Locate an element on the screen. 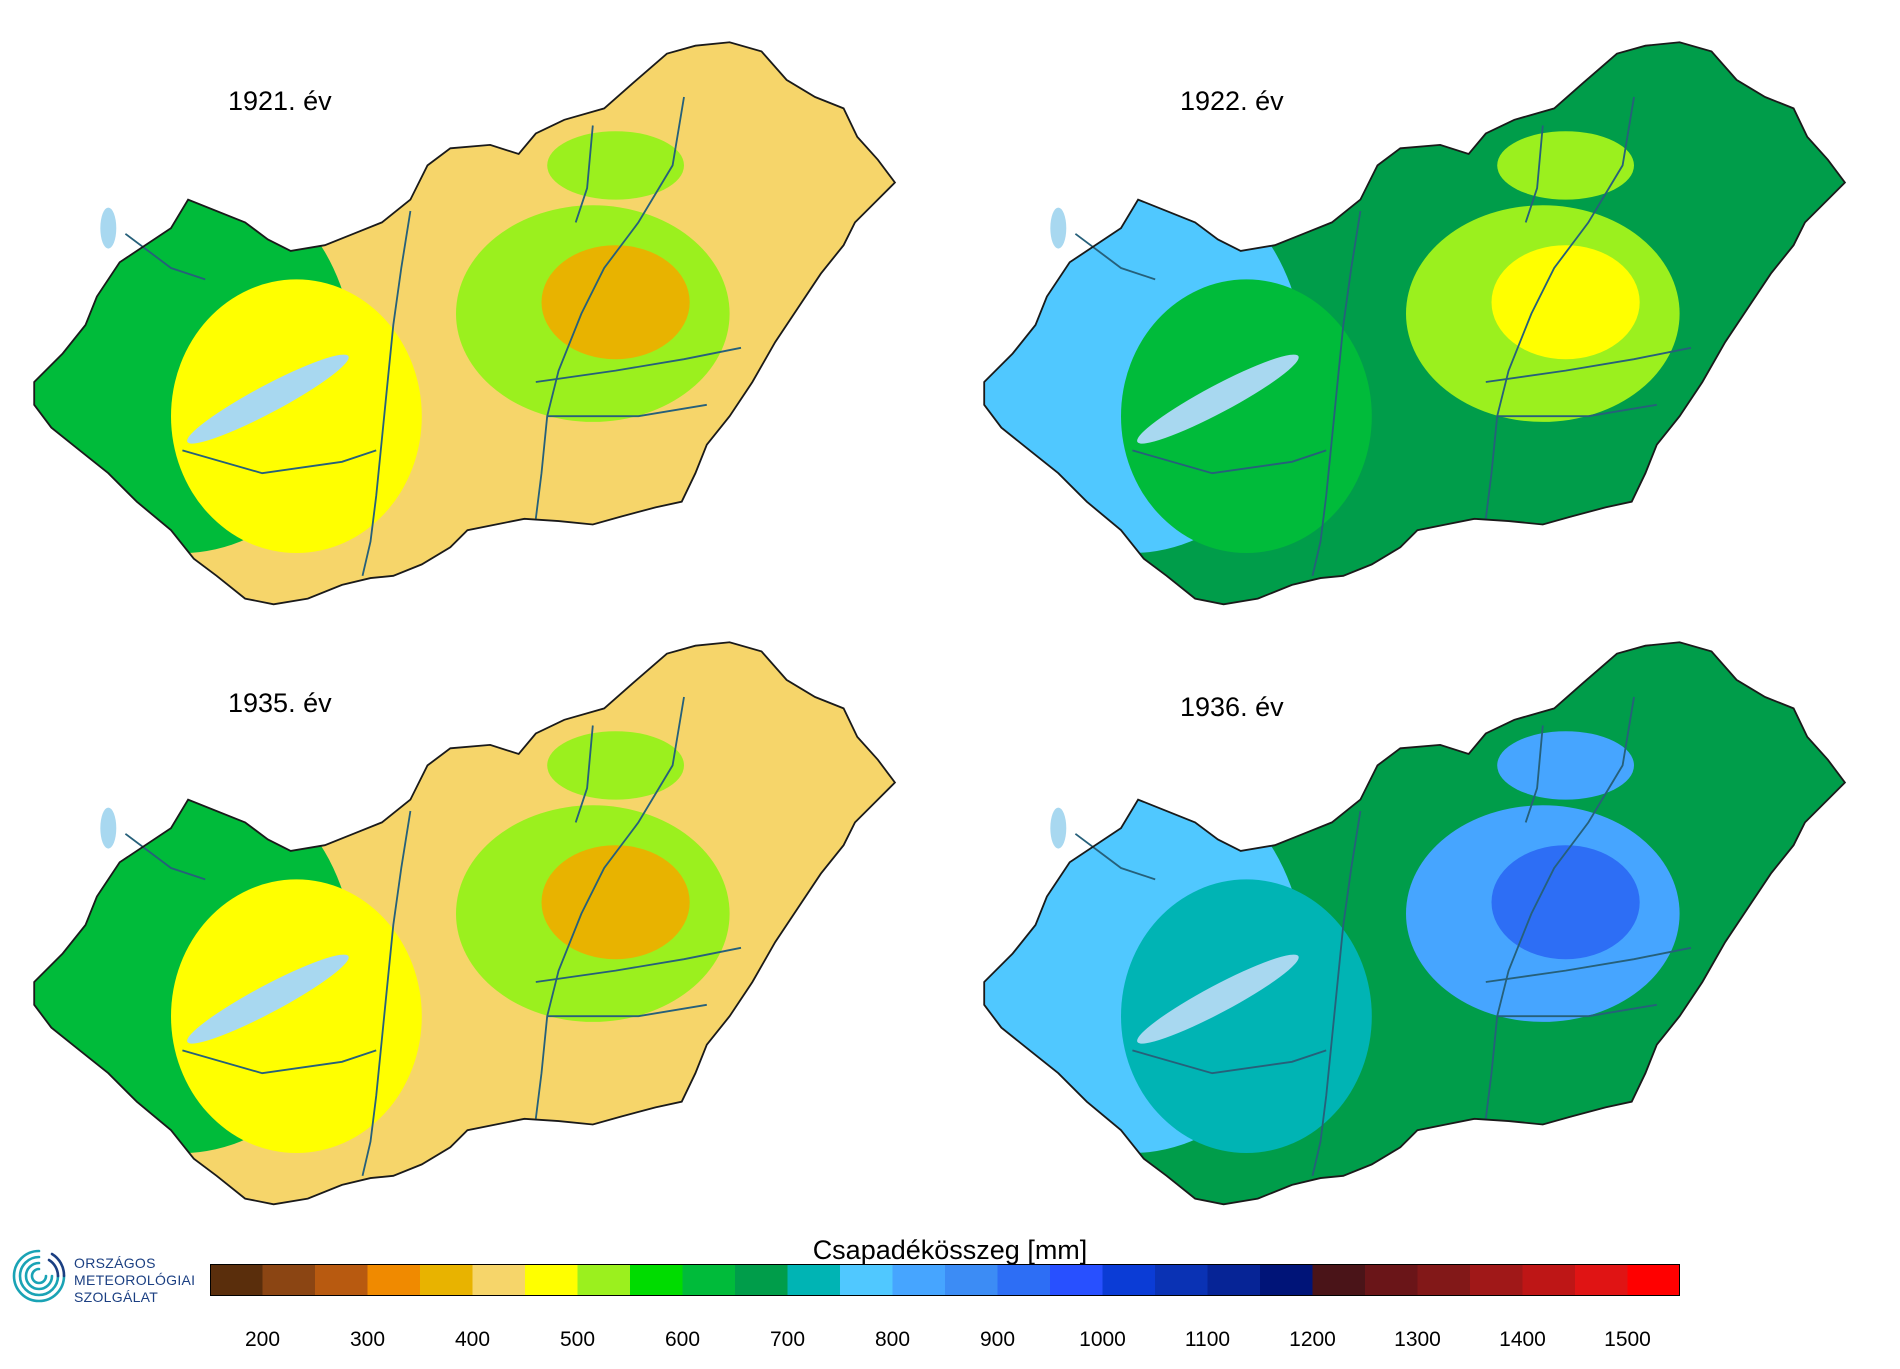 Image resolution: width=1900 pixels, height=1369 pixels. colorbar-tick-label: 200 is located at coordinates (262, 1339).